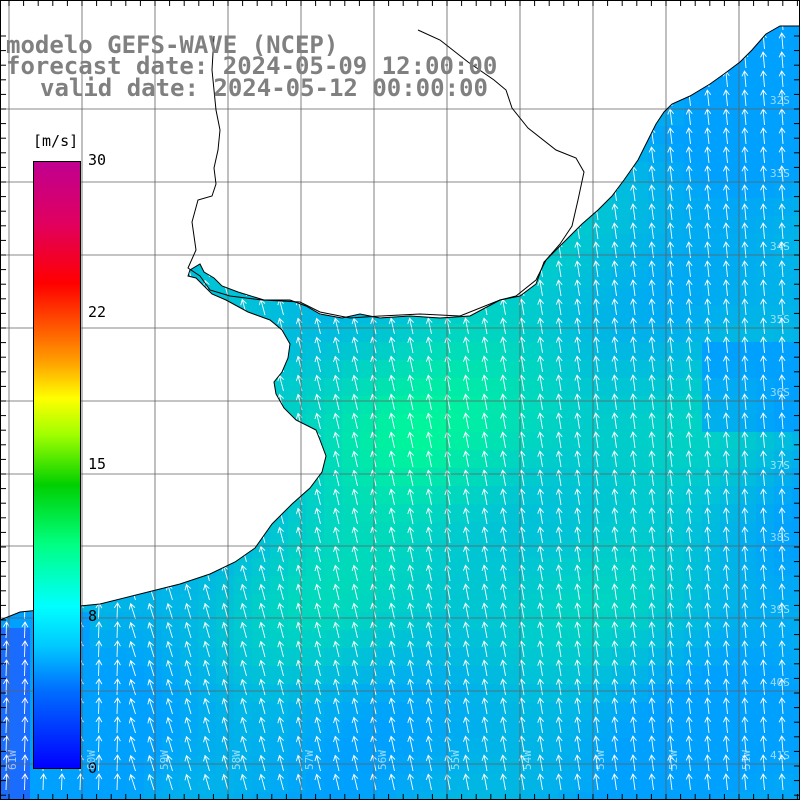 Image resolution: width=800 pixels, height=800 pixels. What do you see at coordinates (93, 616) in the screenshot?
I see `colorbar-tick-8: 8` at bounding box center [93, 616].